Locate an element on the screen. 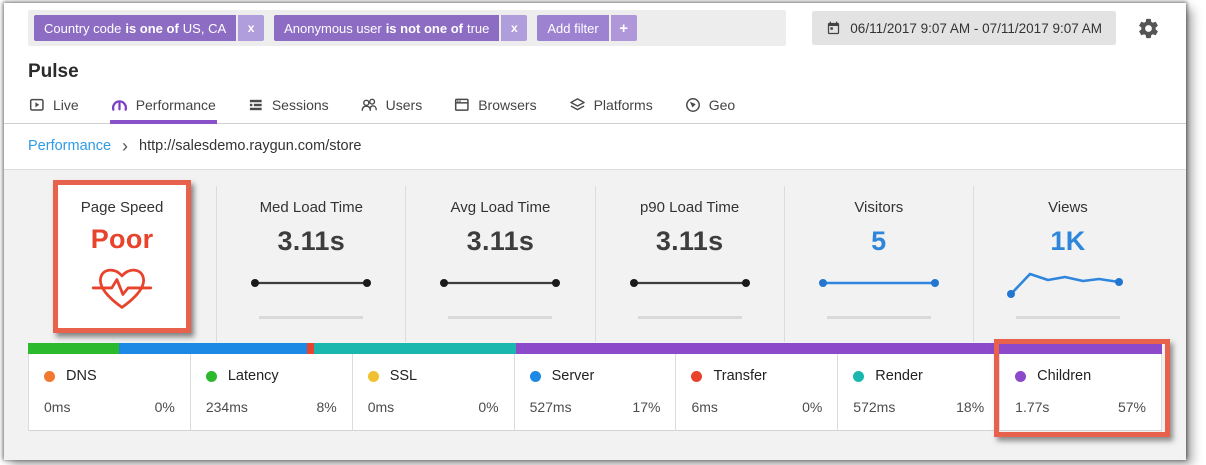 Image resolution: width=1206 pixels, height=465 pixels. add-filter-chip: Add filter + is located at coordinates (587, 28).